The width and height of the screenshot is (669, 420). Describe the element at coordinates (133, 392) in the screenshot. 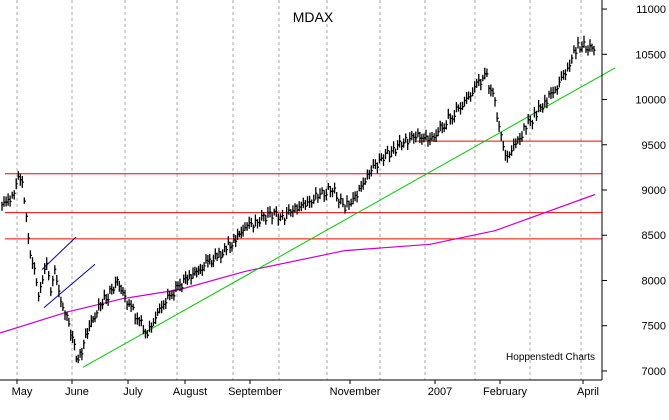

I see `x-tick-label: July` at that location.